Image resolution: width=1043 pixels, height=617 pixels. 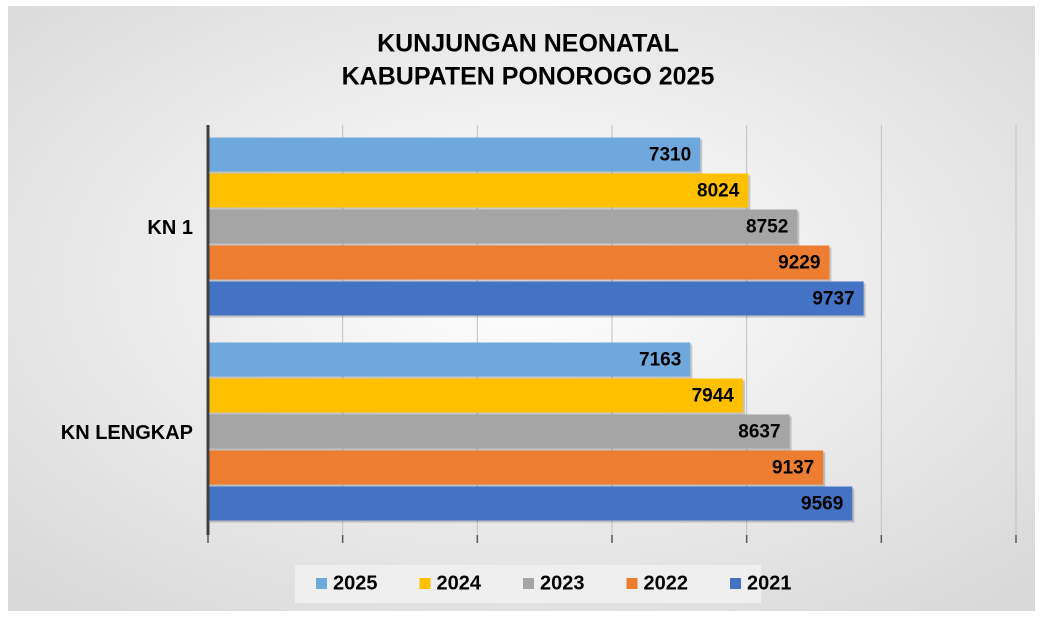 What do you see at coordinates (355, 583) in the screenshot?
I see `legend-label: 2025` at bounding box center [355, 583].